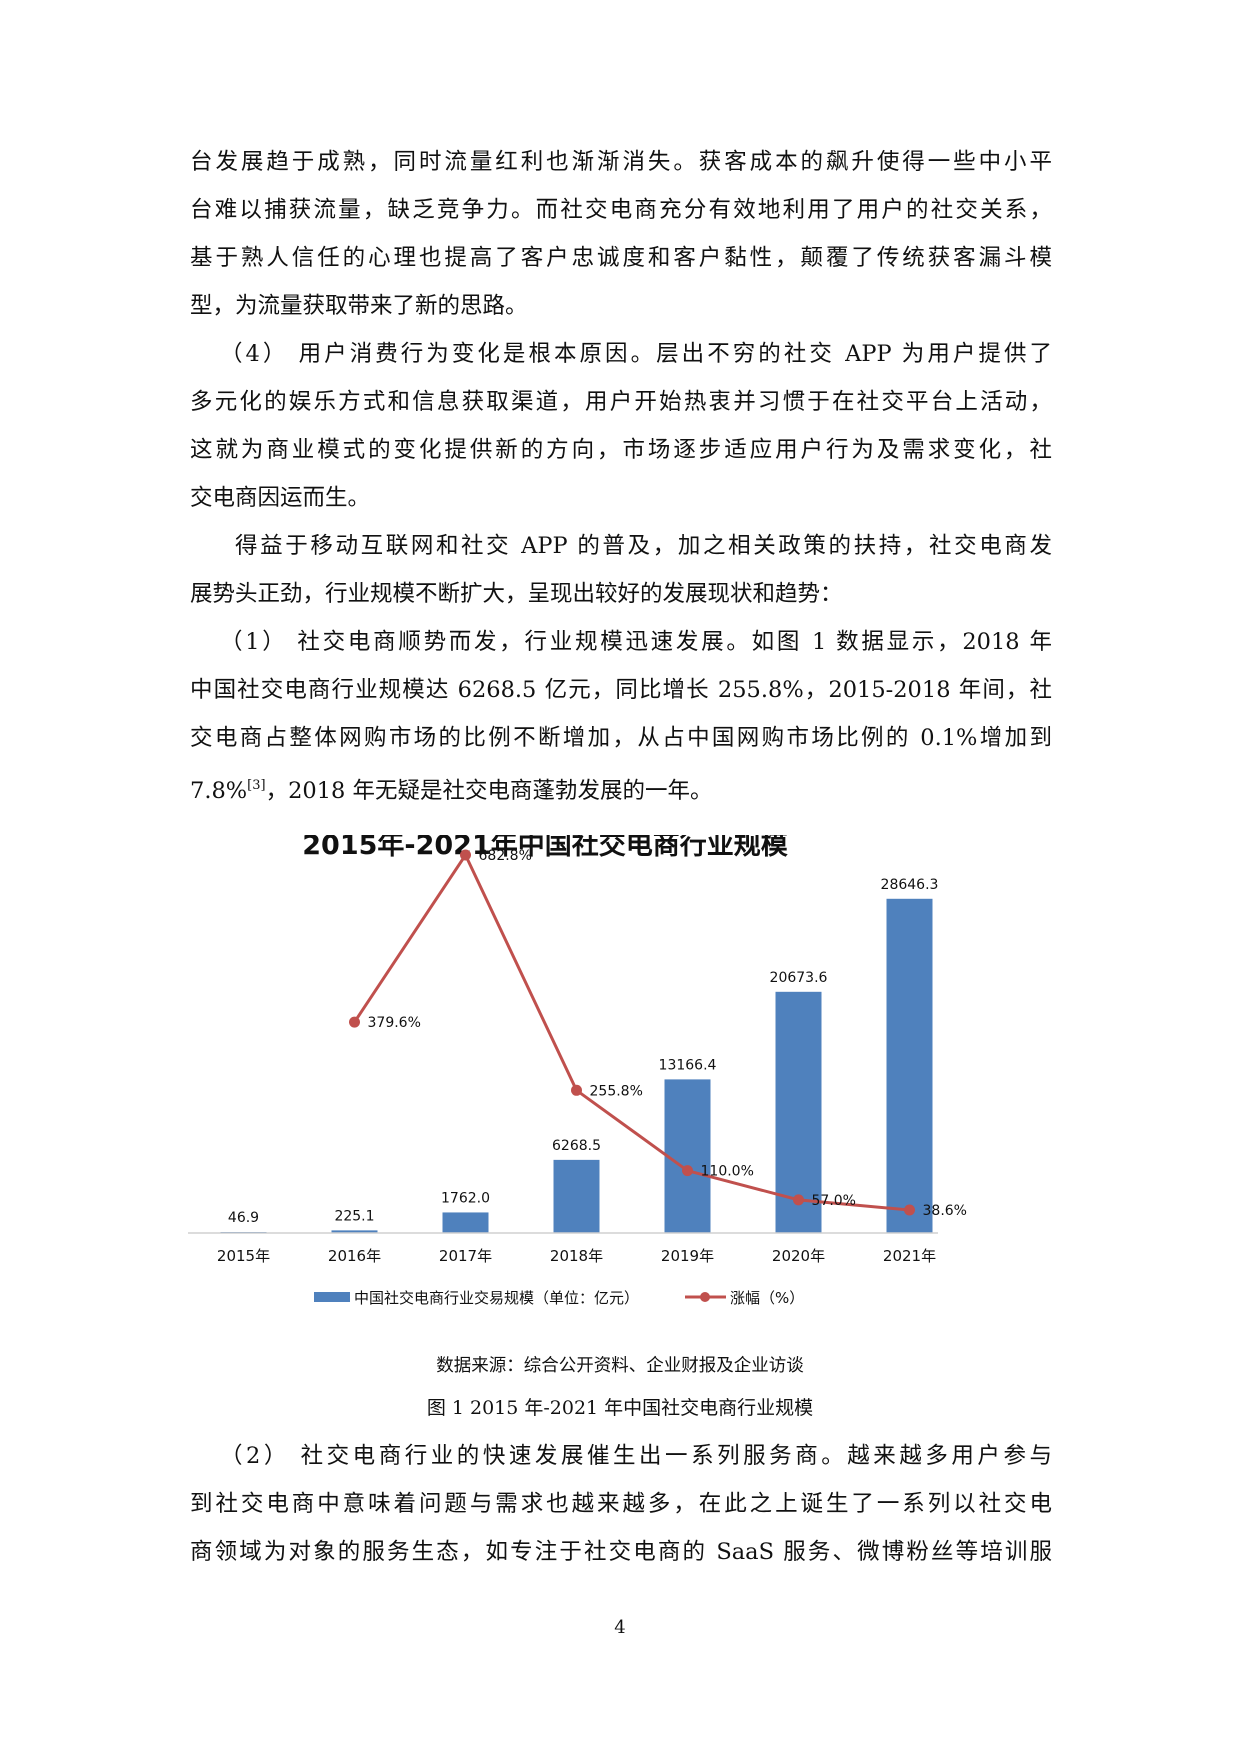  I want to click on legend-label-bar: 中国社交电商行业交易规模（单位：亿元）, so click(496, 1298).